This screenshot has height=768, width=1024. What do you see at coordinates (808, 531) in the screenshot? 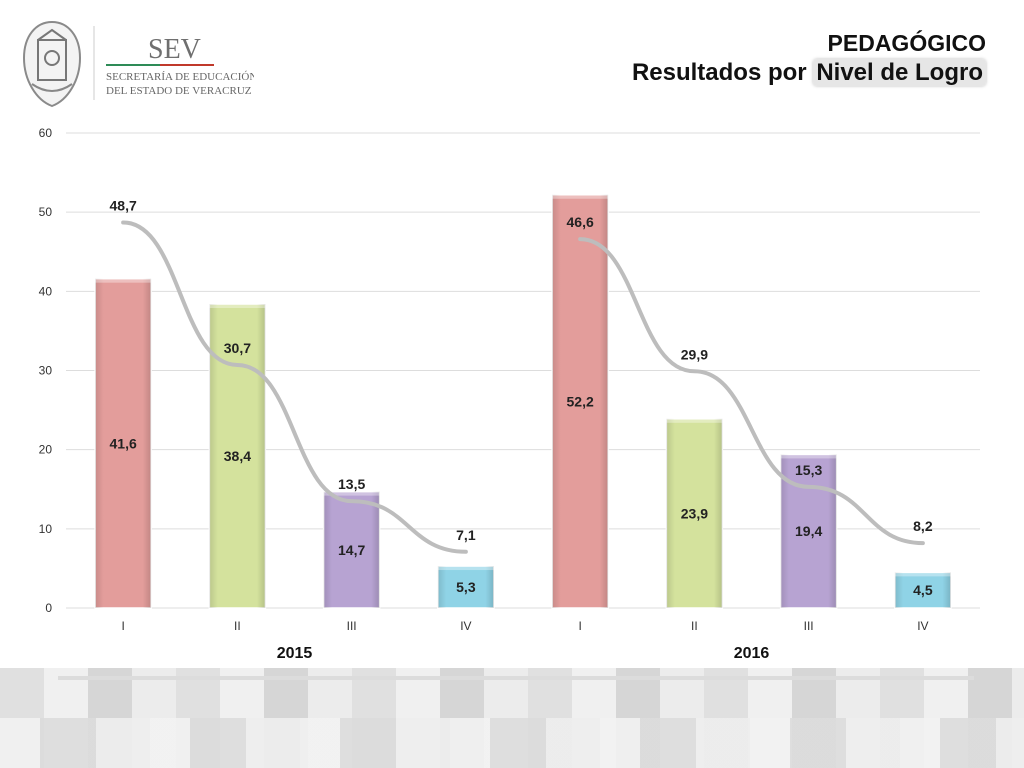
I see `bar-value-label: 19,4` at bounding box center [808, 531].